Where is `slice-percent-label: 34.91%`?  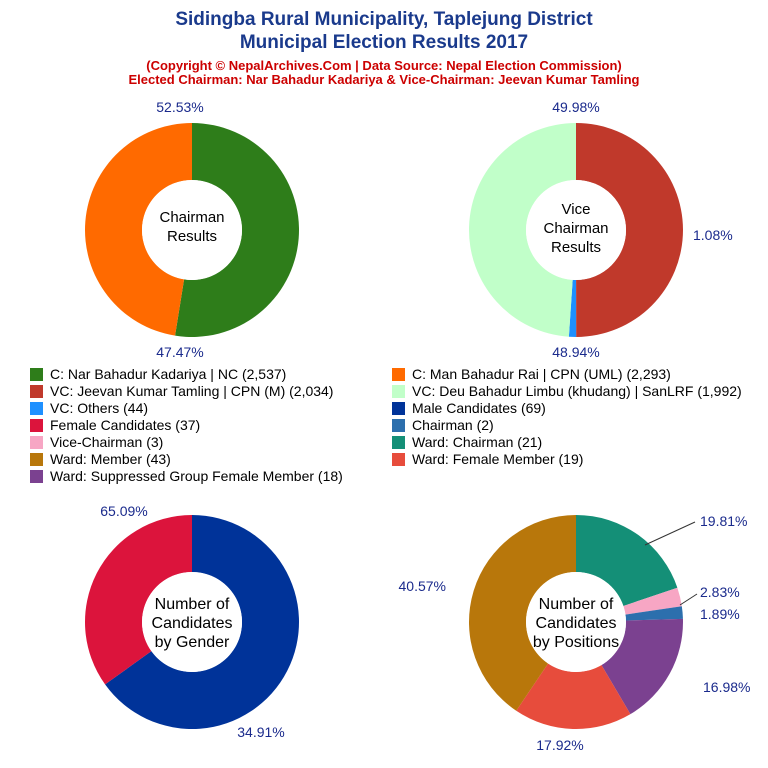
slice-percent-label: 34.91% is located at coordinates (260, 732).